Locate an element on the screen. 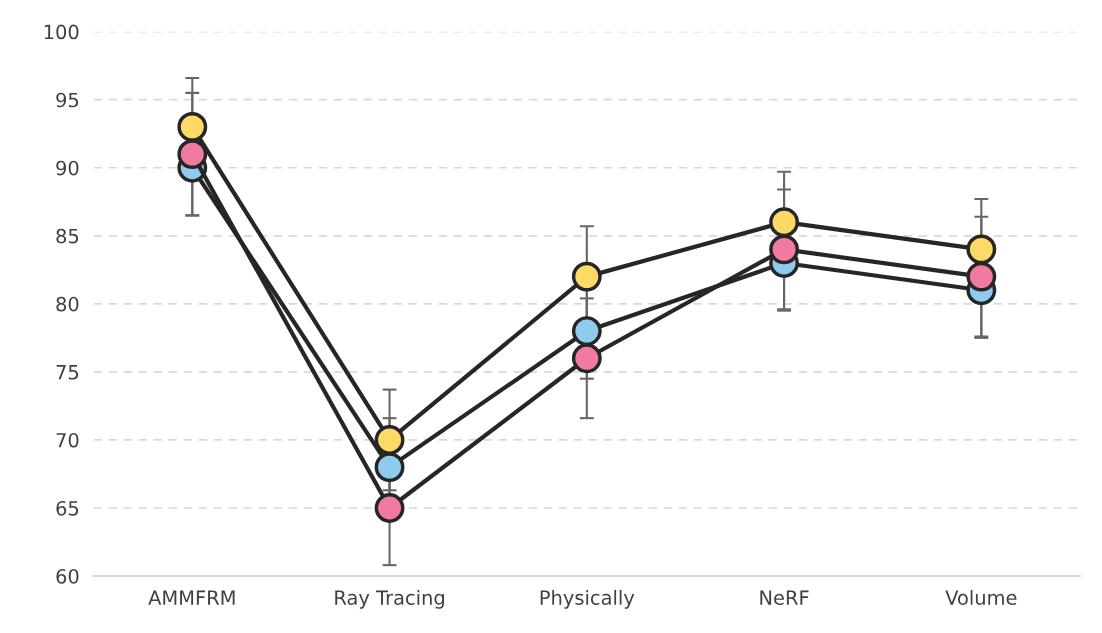  y-tick-label: 85 is located at coordinates (67, 236).